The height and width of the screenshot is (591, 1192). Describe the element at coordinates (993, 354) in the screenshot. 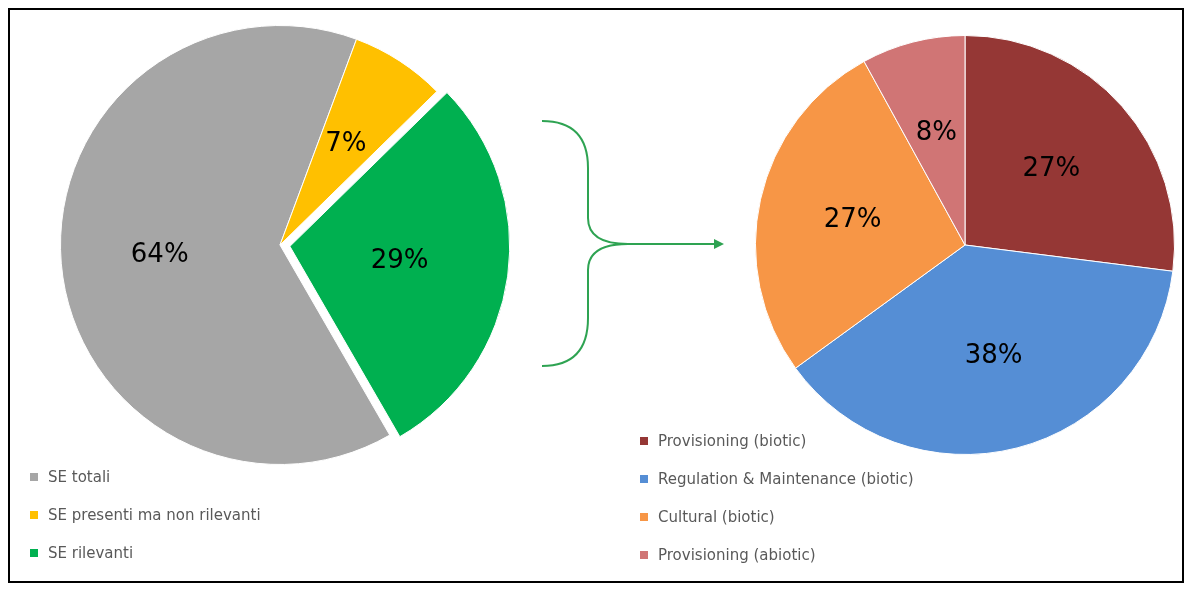

I see `data-label: 38%` at that location.